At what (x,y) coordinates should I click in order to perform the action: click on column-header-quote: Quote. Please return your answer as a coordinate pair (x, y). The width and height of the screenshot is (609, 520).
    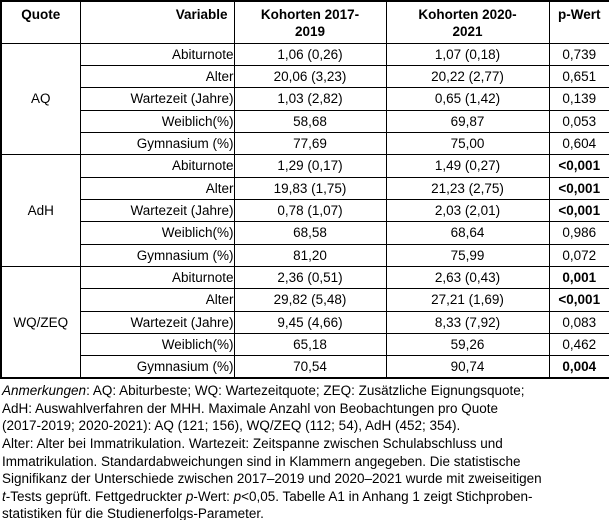
    Looking at the image, I should click on (40, 22).